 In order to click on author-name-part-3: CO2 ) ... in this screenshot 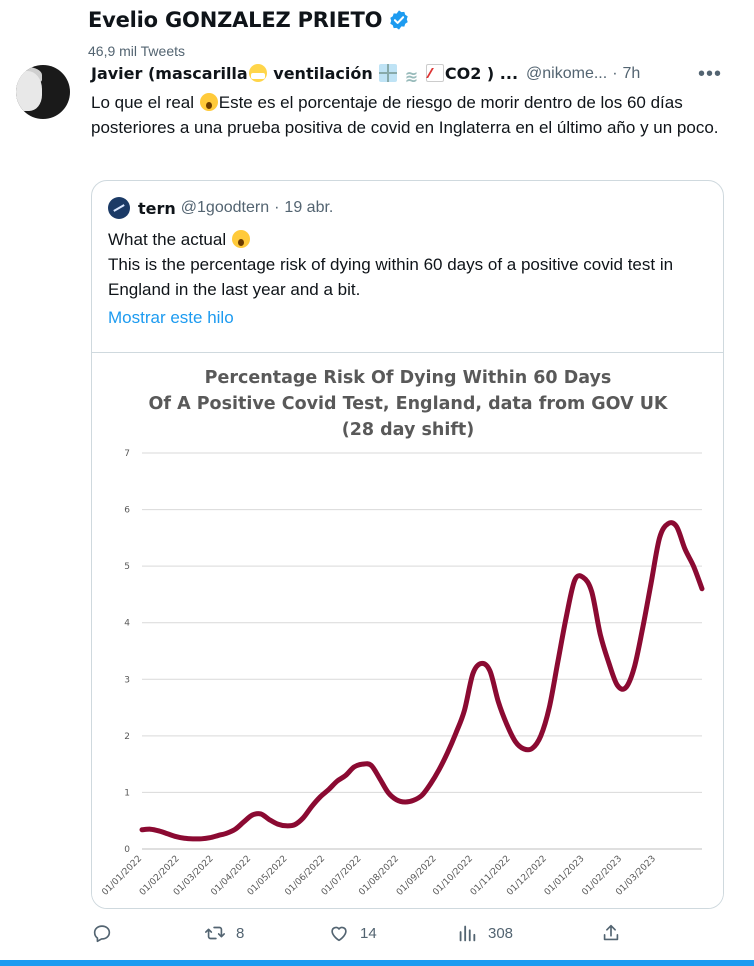, I will do `click(481, 73)`.